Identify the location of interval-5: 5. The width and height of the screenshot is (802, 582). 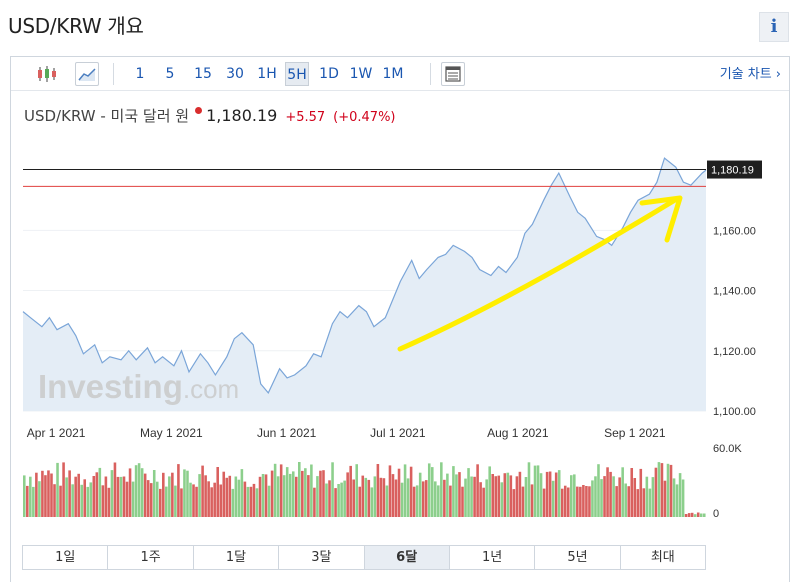
(170, 74).